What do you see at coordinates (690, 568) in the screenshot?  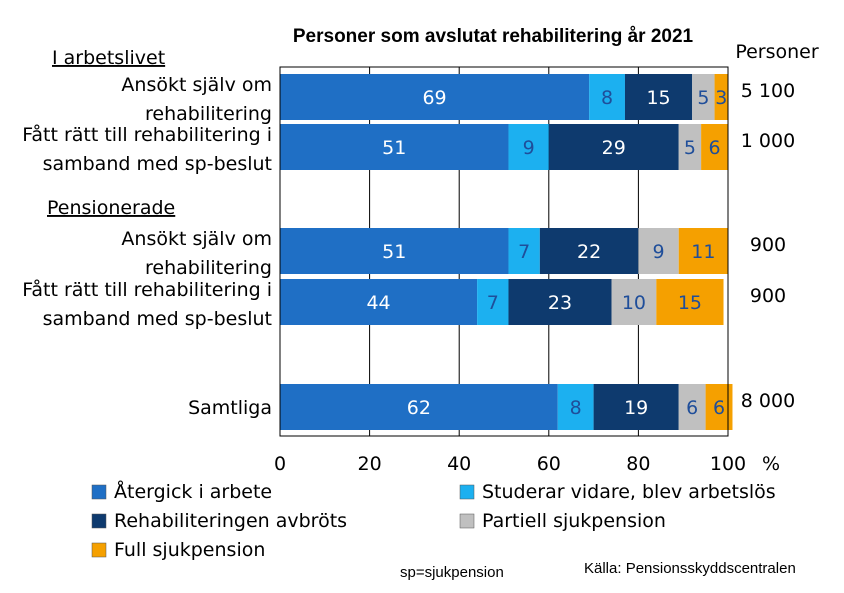 I see `source-note: Källa: Pensionsskyddscentralen` at bounding box center [690, 568].